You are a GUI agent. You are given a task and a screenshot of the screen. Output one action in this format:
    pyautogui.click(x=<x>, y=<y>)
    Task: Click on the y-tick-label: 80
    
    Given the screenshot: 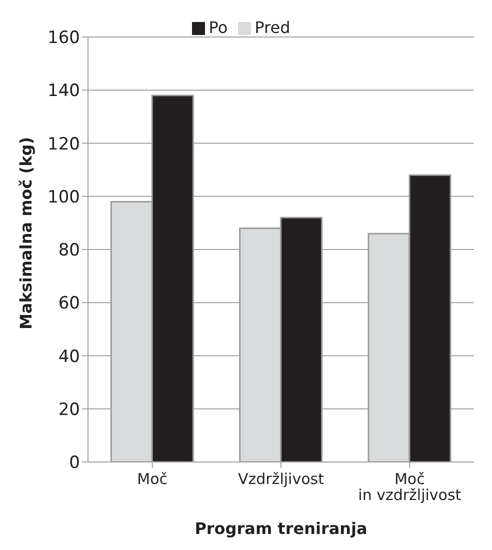 What is the action you would take?
    pyautogui.click(x=69, y=250)
    